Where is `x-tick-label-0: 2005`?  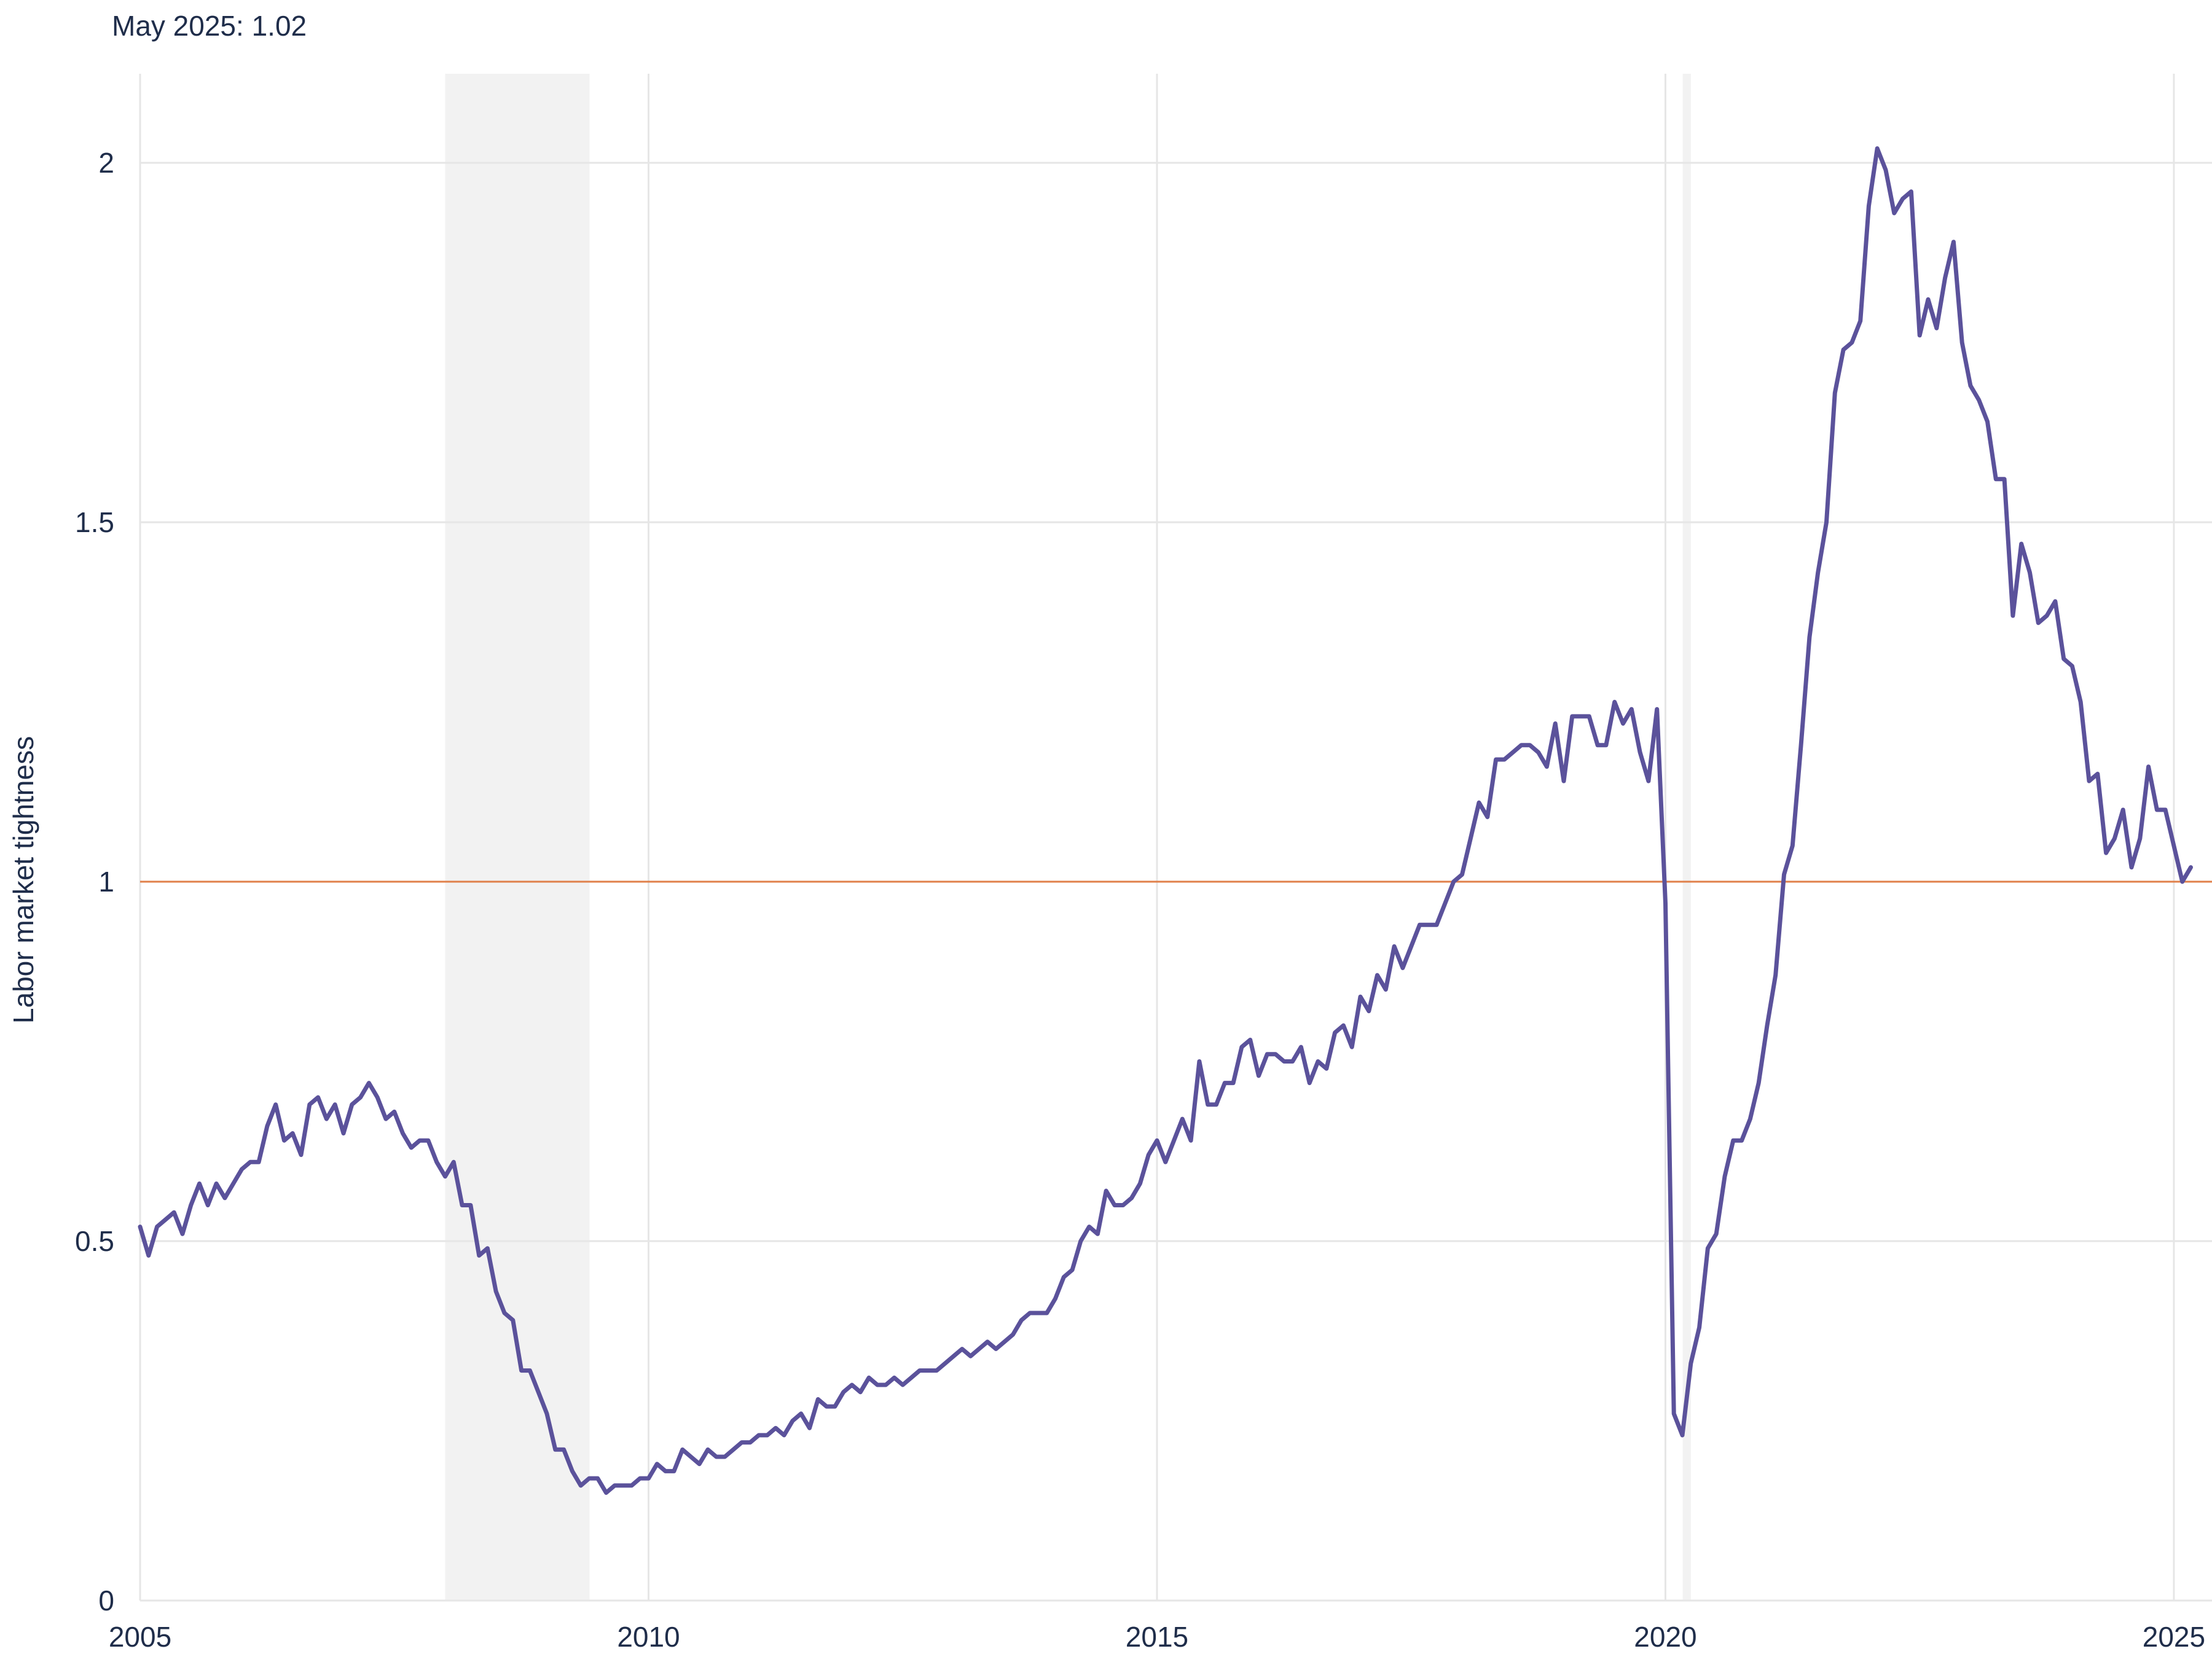
x-tick-label-0: 2005 is located at coordinates (140, 1637).